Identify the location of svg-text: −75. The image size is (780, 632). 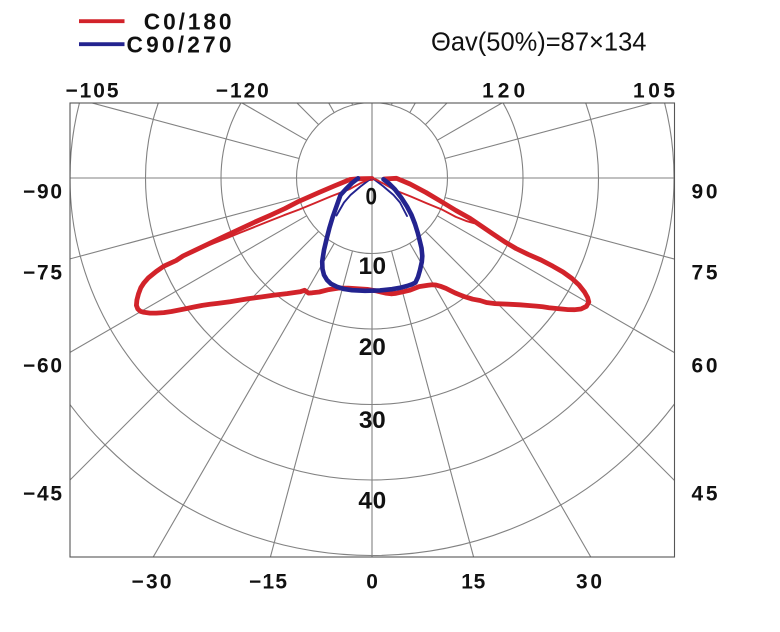
(42, 272).